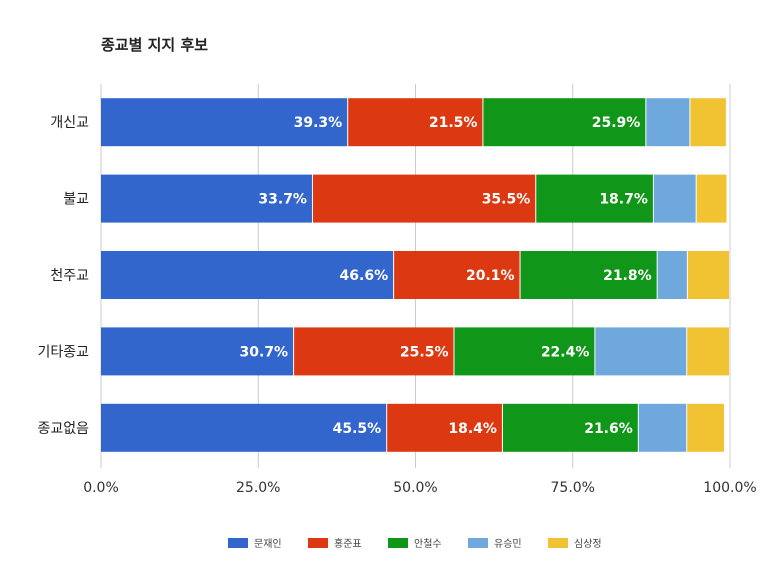 The width and height of the screenshot is (784, 567). Describe the element at coordinates (282, 200) in the screenshot. I see `data-label: 33.7%` at that location.